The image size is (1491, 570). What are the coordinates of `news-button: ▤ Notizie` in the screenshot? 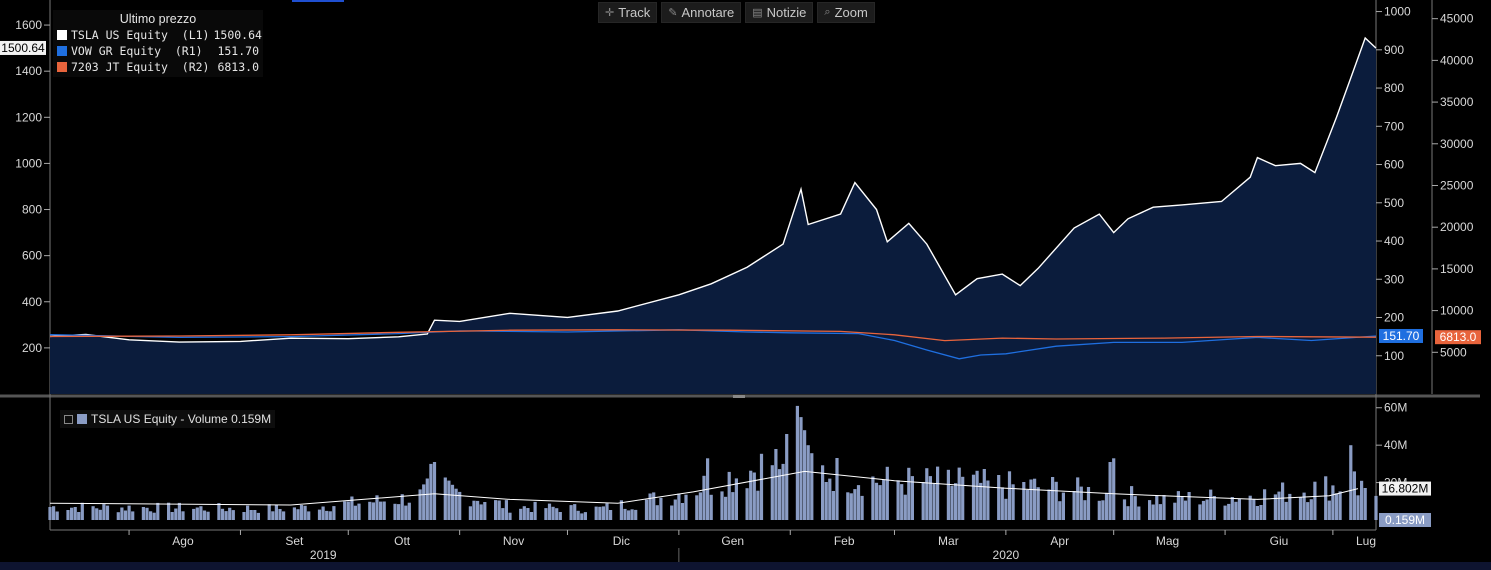 It's located at (779, 12).